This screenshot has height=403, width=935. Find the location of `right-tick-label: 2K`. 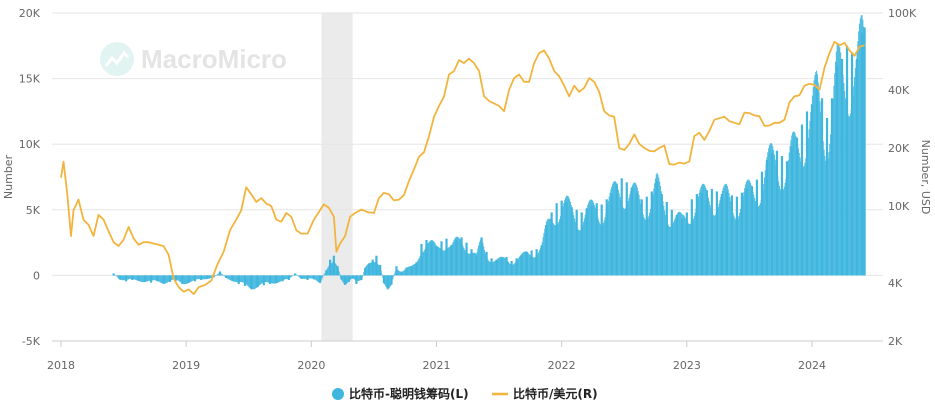

right-tick-label: 2K is located at coordinates (895, 341).